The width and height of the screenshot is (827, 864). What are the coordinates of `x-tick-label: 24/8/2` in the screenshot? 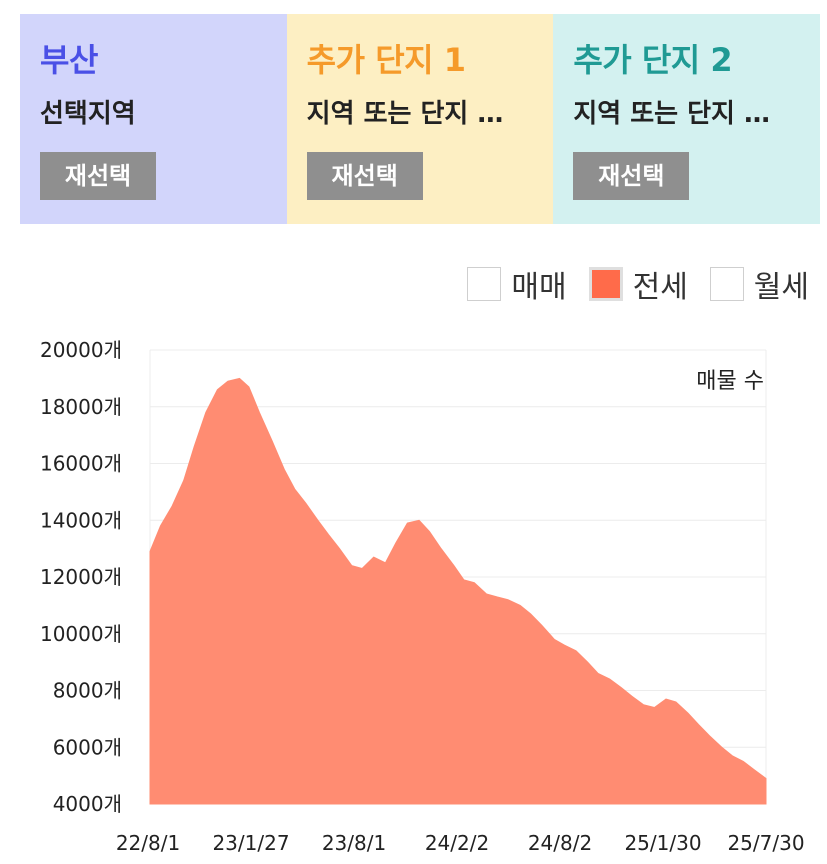 It's located at (560, 843).